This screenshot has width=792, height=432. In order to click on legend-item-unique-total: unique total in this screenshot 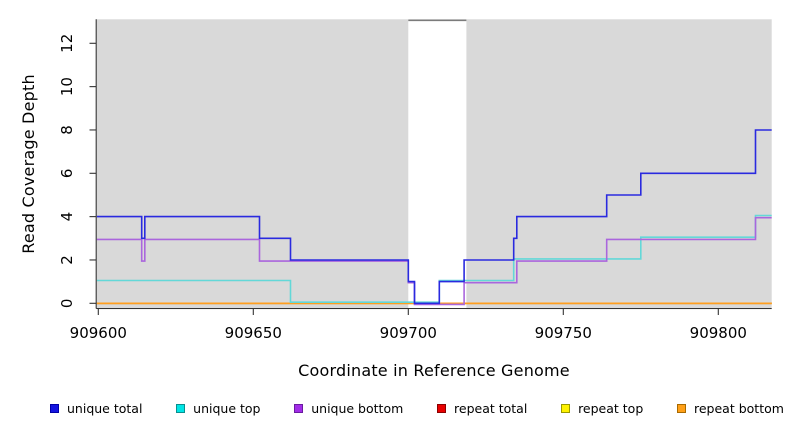, I will do `click(96, 408)`.